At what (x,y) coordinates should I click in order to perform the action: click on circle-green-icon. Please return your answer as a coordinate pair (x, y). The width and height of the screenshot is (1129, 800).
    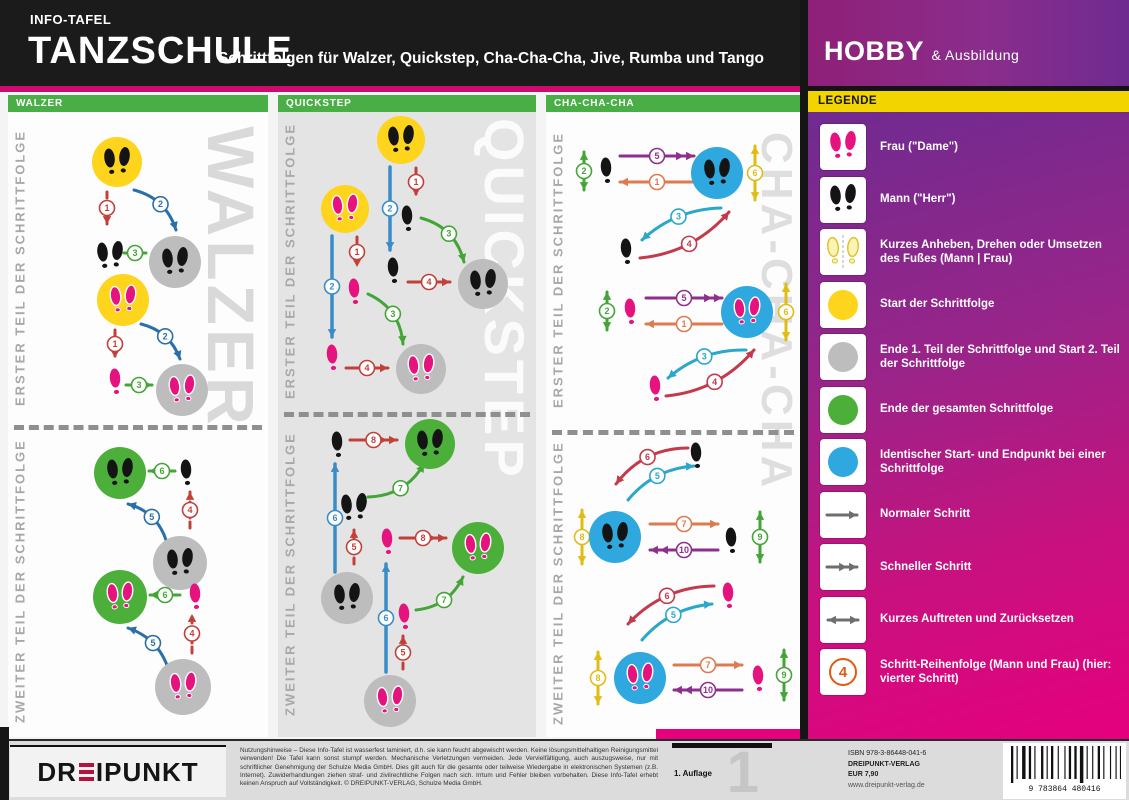
    Looking at the image, I should click on (843, 409).